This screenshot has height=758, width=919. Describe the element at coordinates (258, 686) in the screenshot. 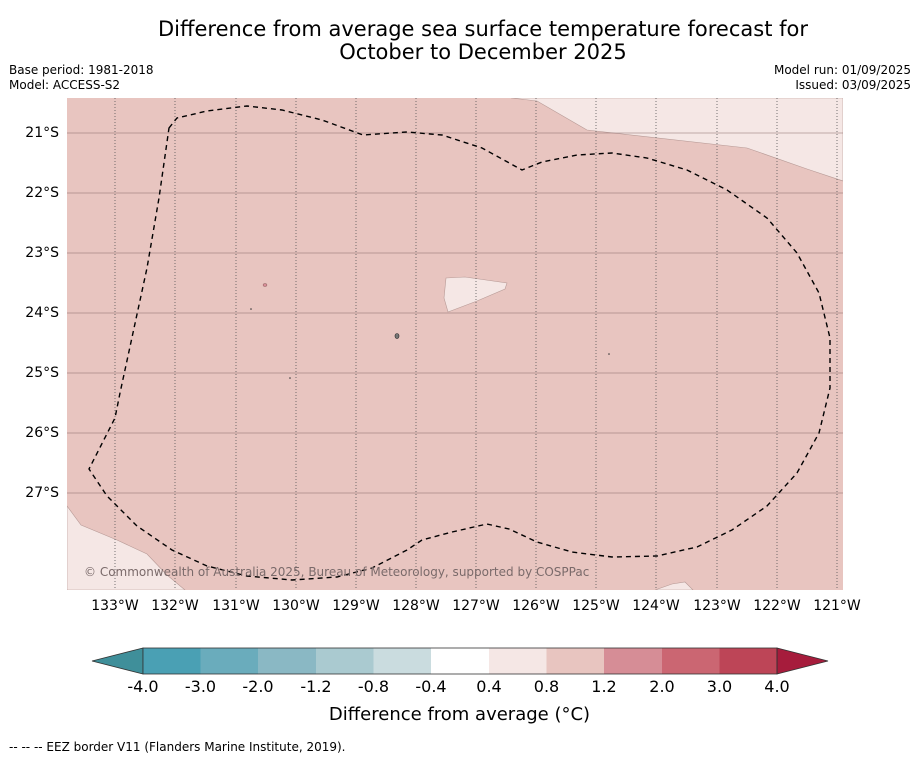

I see `colorbar-tick-3: -2.0` at that location.